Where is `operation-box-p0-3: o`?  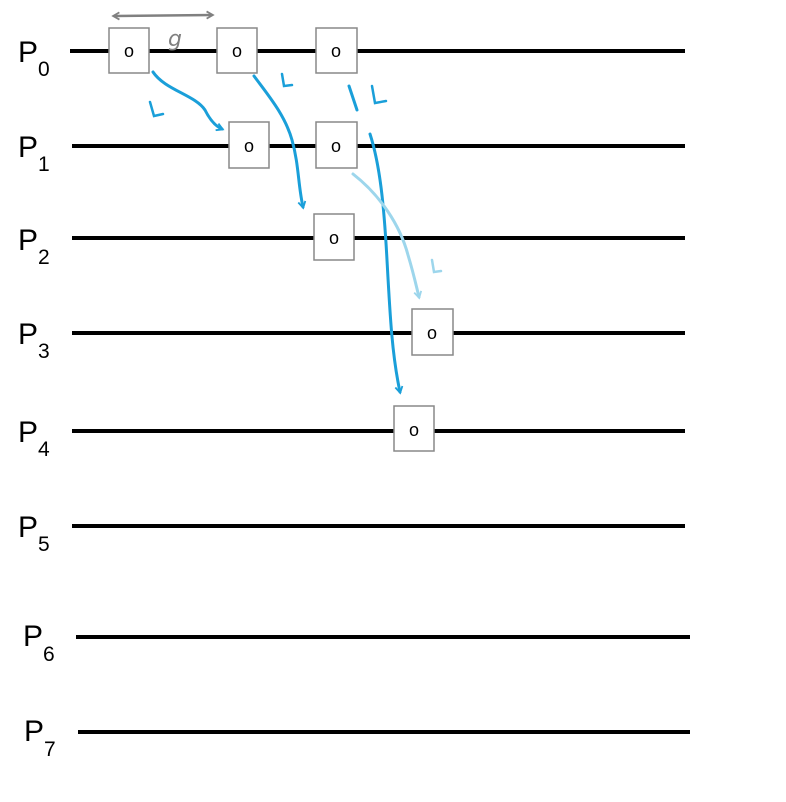
operation-box-p0-3: o is located at coordinates (336, 50).